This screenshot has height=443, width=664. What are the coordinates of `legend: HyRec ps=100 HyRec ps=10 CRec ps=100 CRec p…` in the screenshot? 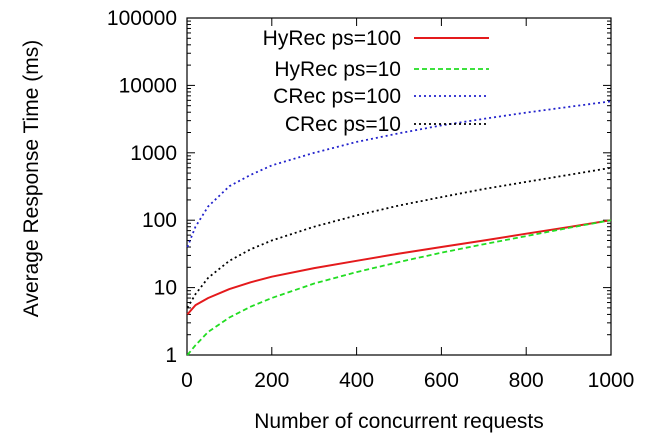 It's located at (376, 81).